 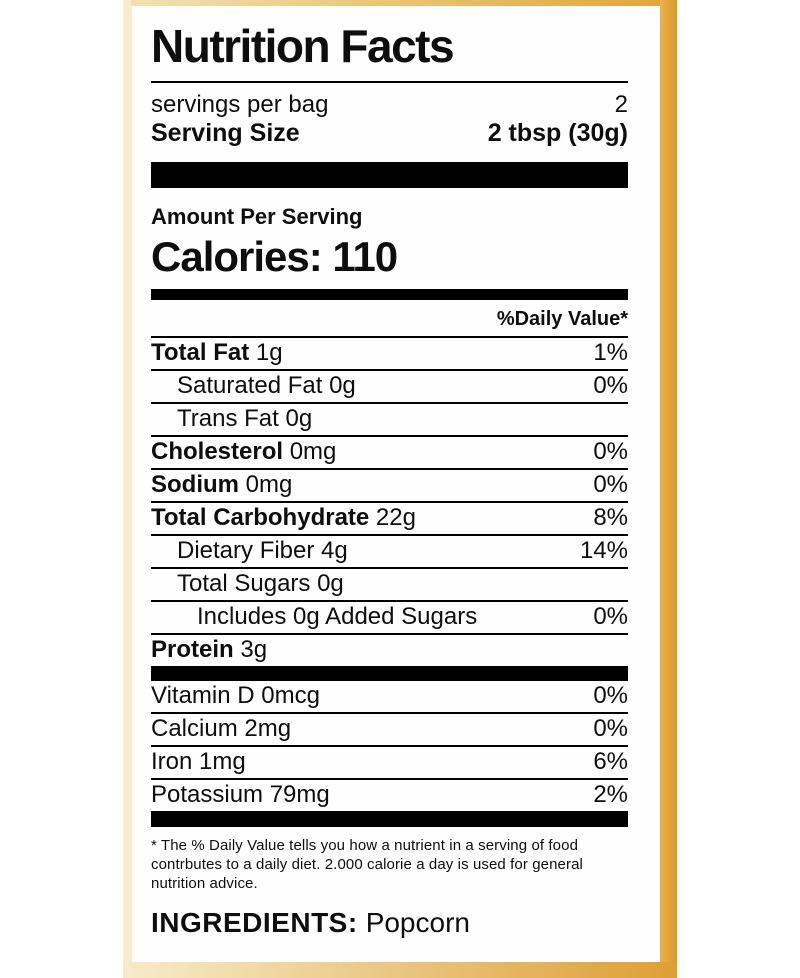 I want to click on thick-separator-bar, so click(x=389, y=175).